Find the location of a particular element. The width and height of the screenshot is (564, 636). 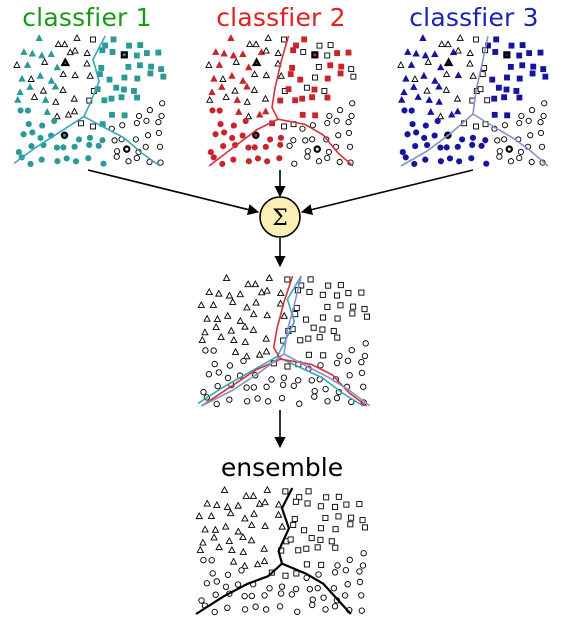

ensemble-boundary is located at coordinates (285, 525).